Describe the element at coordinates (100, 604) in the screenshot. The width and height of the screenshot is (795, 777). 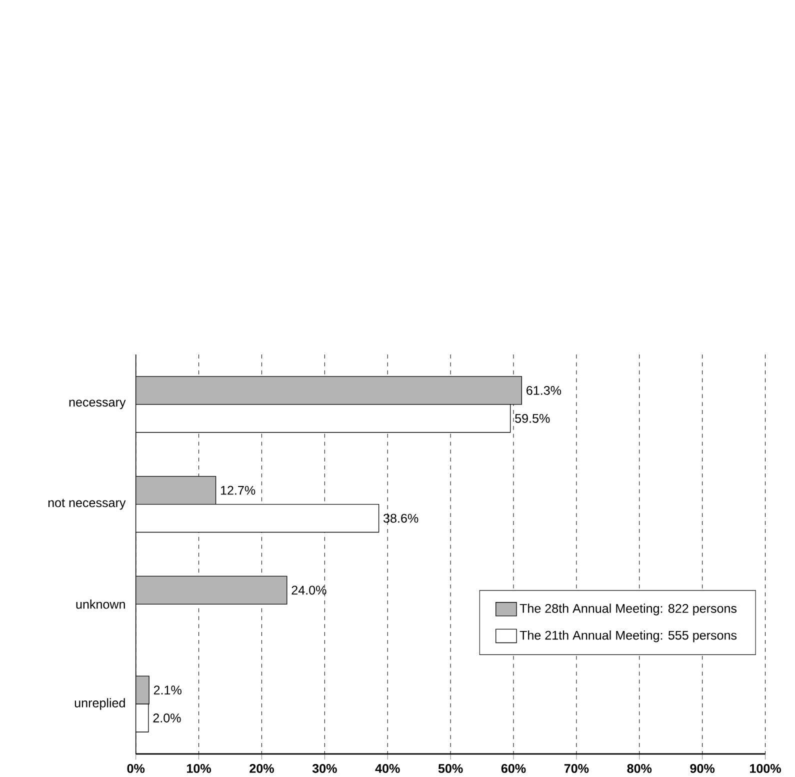
I see `y-tick-label: unknown` at that location.